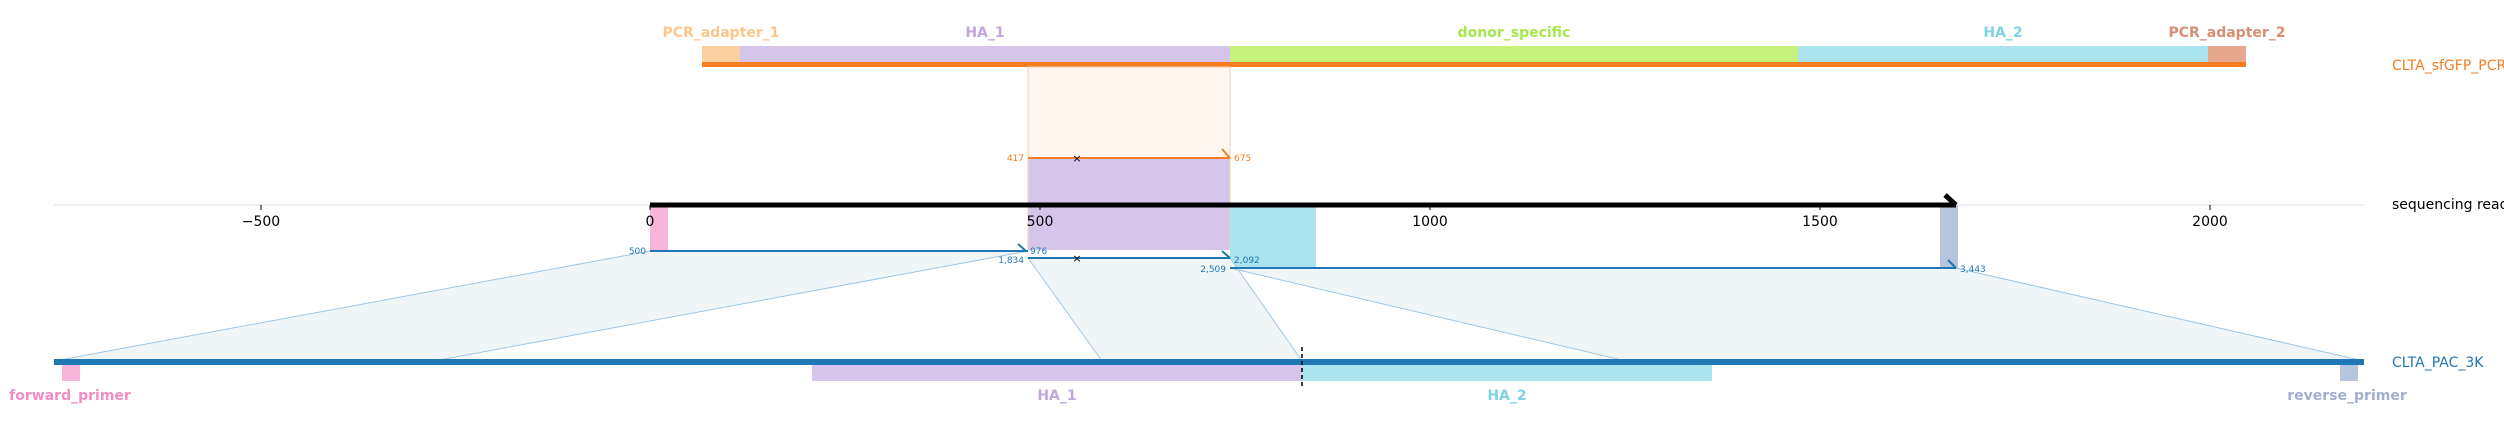  What do you see at coordinates (1213, 270) in the screenshot?
I see `read-alignment-start: 2,509` at bounding box center [1213, 270].